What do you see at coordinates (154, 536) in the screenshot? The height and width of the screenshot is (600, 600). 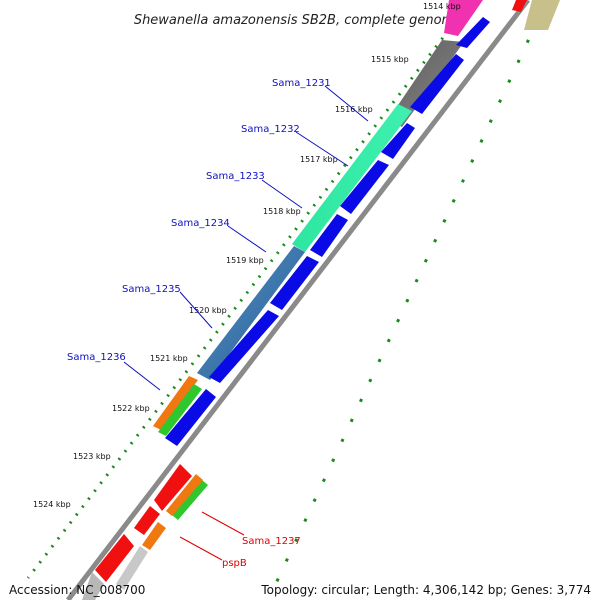 I see `gene-orange-c` at bounding box center [154, 536].